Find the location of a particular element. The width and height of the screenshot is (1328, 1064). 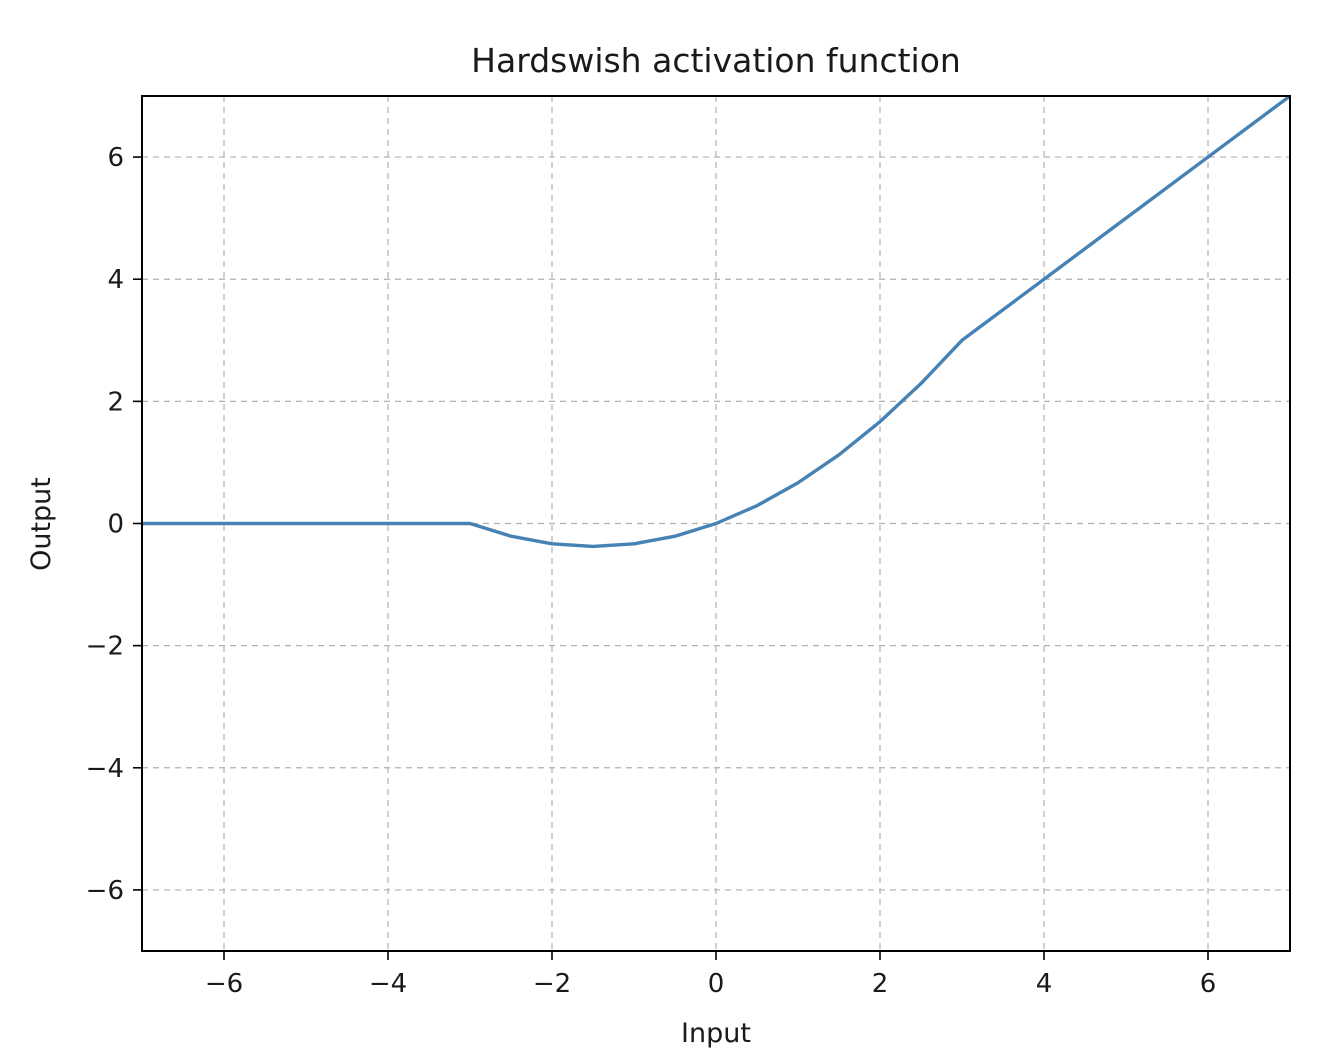

x-tick-label: −6 is located at coordinates (224, 984).